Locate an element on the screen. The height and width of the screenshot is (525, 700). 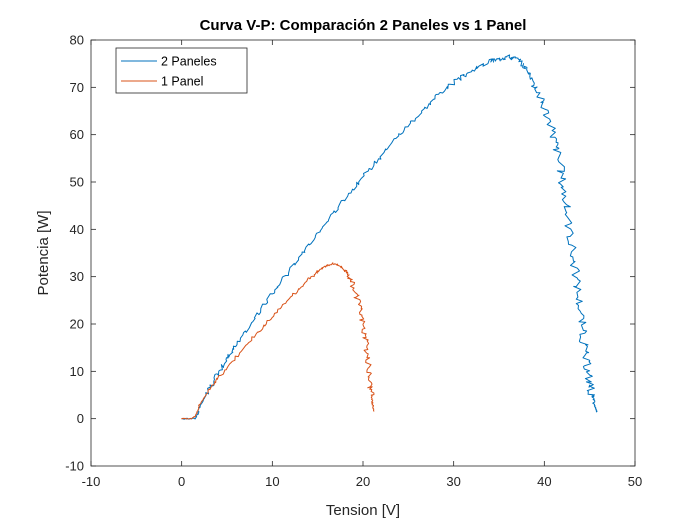
y-tick-label: 50 is located at coordinates (77, 182).